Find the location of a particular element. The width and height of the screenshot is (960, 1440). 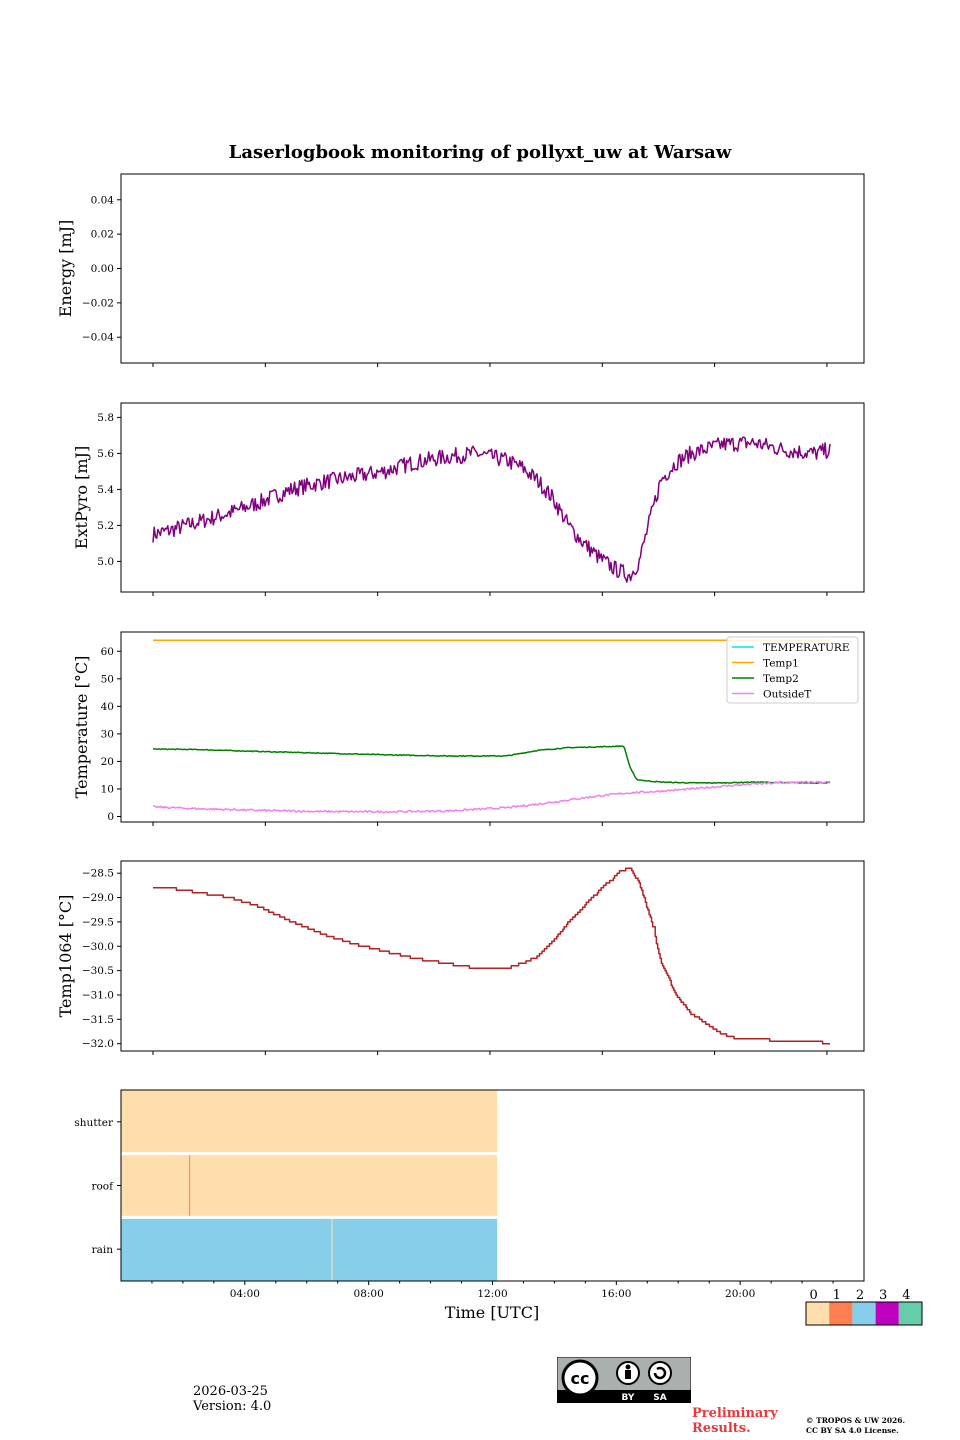

energy-ylabel: Energy [mJ] is located at coordinates (65, 269).